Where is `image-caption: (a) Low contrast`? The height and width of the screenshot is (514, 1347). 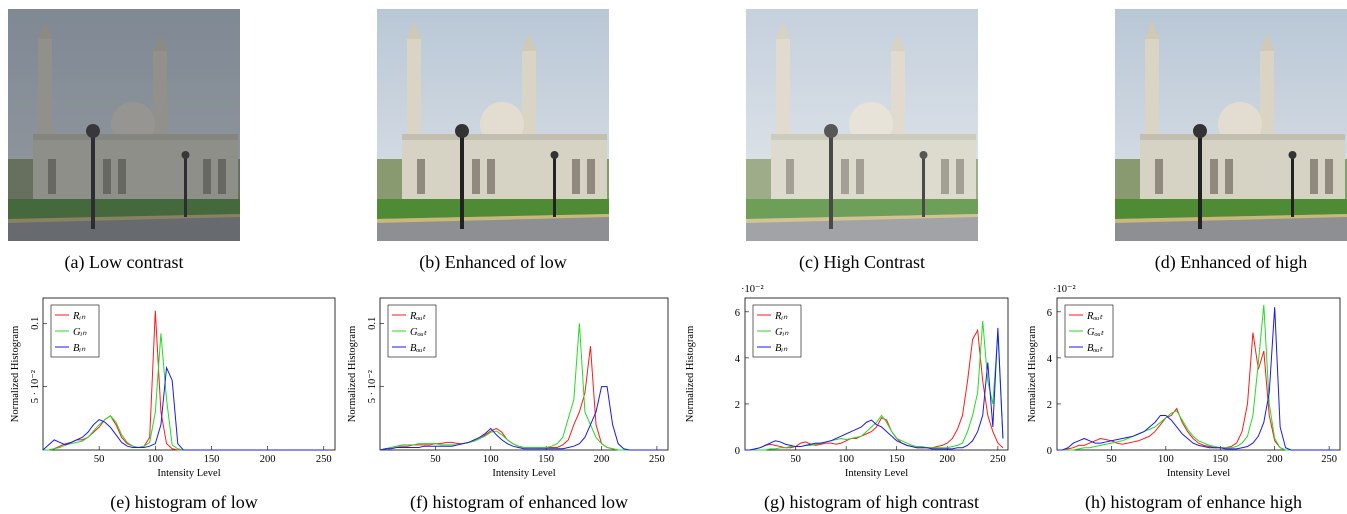 image-caption: (a) Low contrast is located at coordinates (124, 262).